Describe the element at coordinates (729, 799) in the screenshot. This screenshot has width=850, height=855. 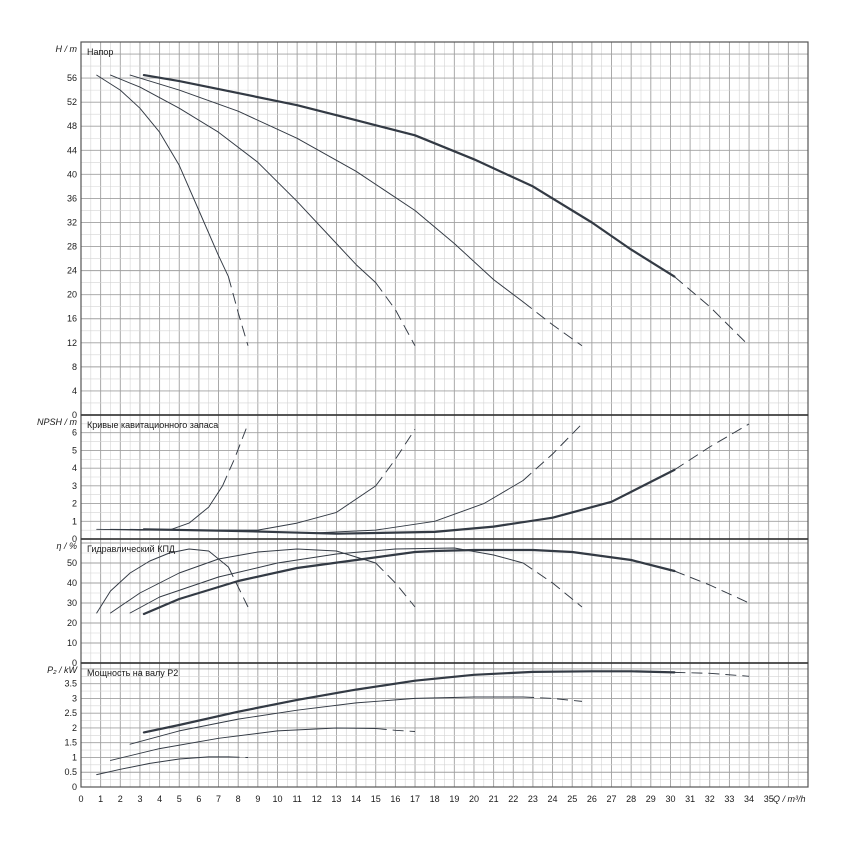
I see `x-tick-label: 33` at that location.